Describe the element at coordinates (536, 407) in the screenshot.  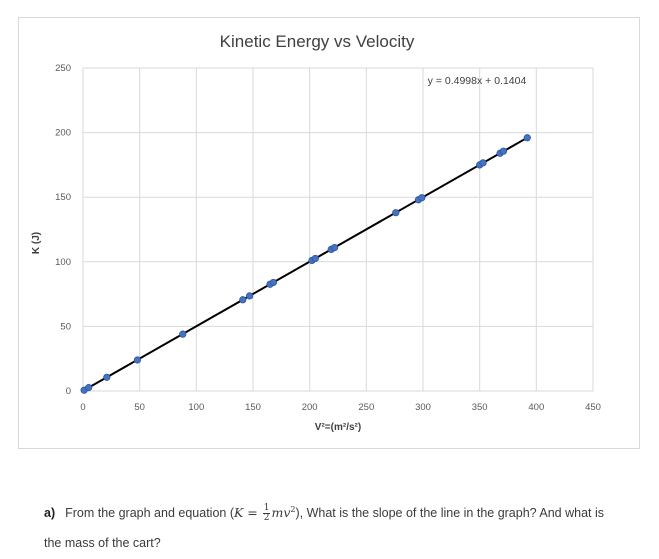
I see `x-tick-label: 400` at that location.